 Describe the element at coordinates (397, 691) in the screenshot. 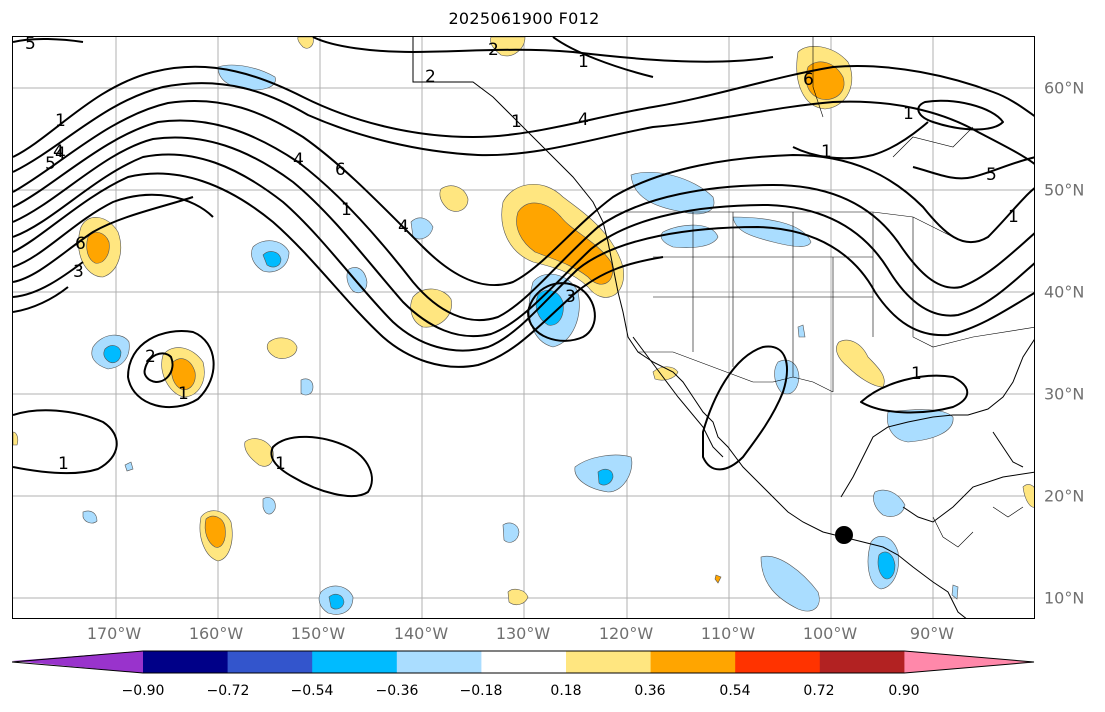

I see `colorbar-tick-label: −0.36` at that location.